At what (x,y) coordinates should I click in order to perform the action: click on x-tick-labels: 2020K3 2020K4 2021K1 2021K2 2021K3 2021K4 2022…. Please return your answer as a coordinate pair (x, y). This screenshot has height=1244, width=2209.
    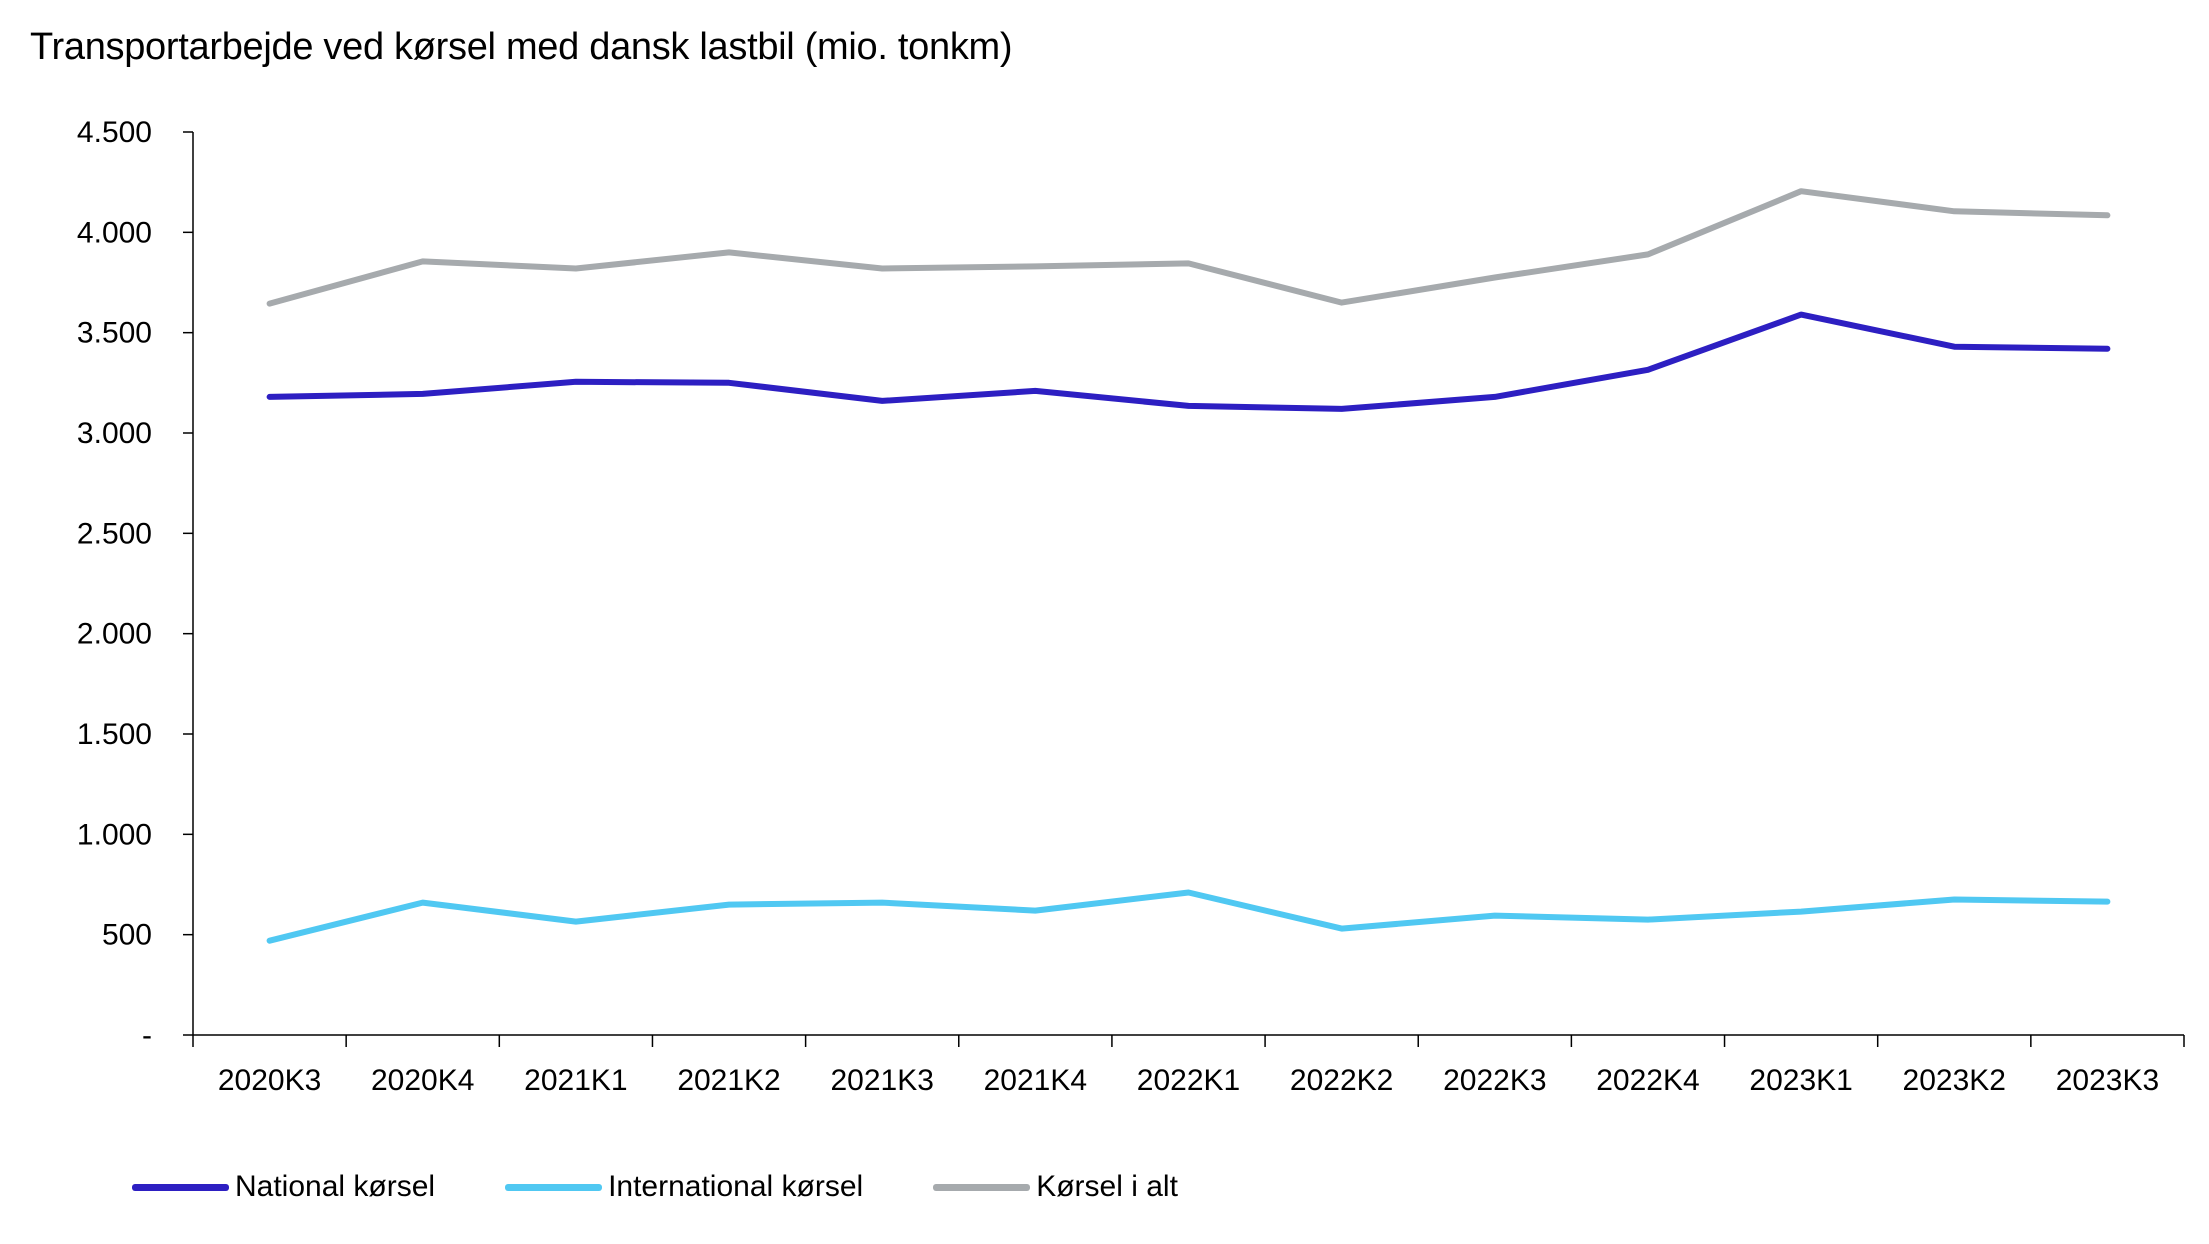
    Looking at the image, I should click on (1188, 1080).